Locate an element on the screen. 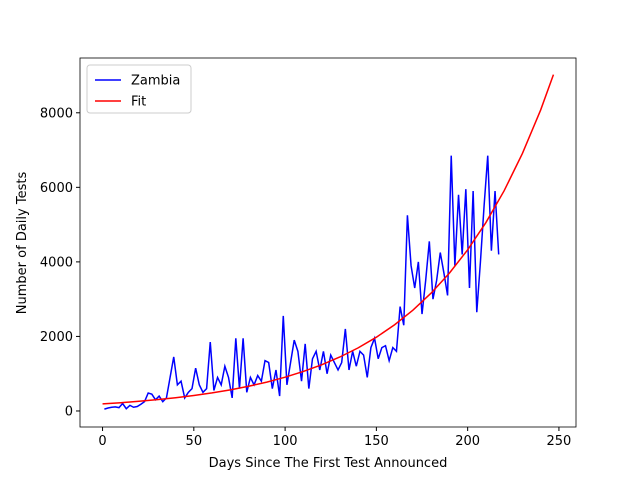 This screenshot has height=484, width=640. y-tick-label: 8000 is located at coordinates (56, 113).